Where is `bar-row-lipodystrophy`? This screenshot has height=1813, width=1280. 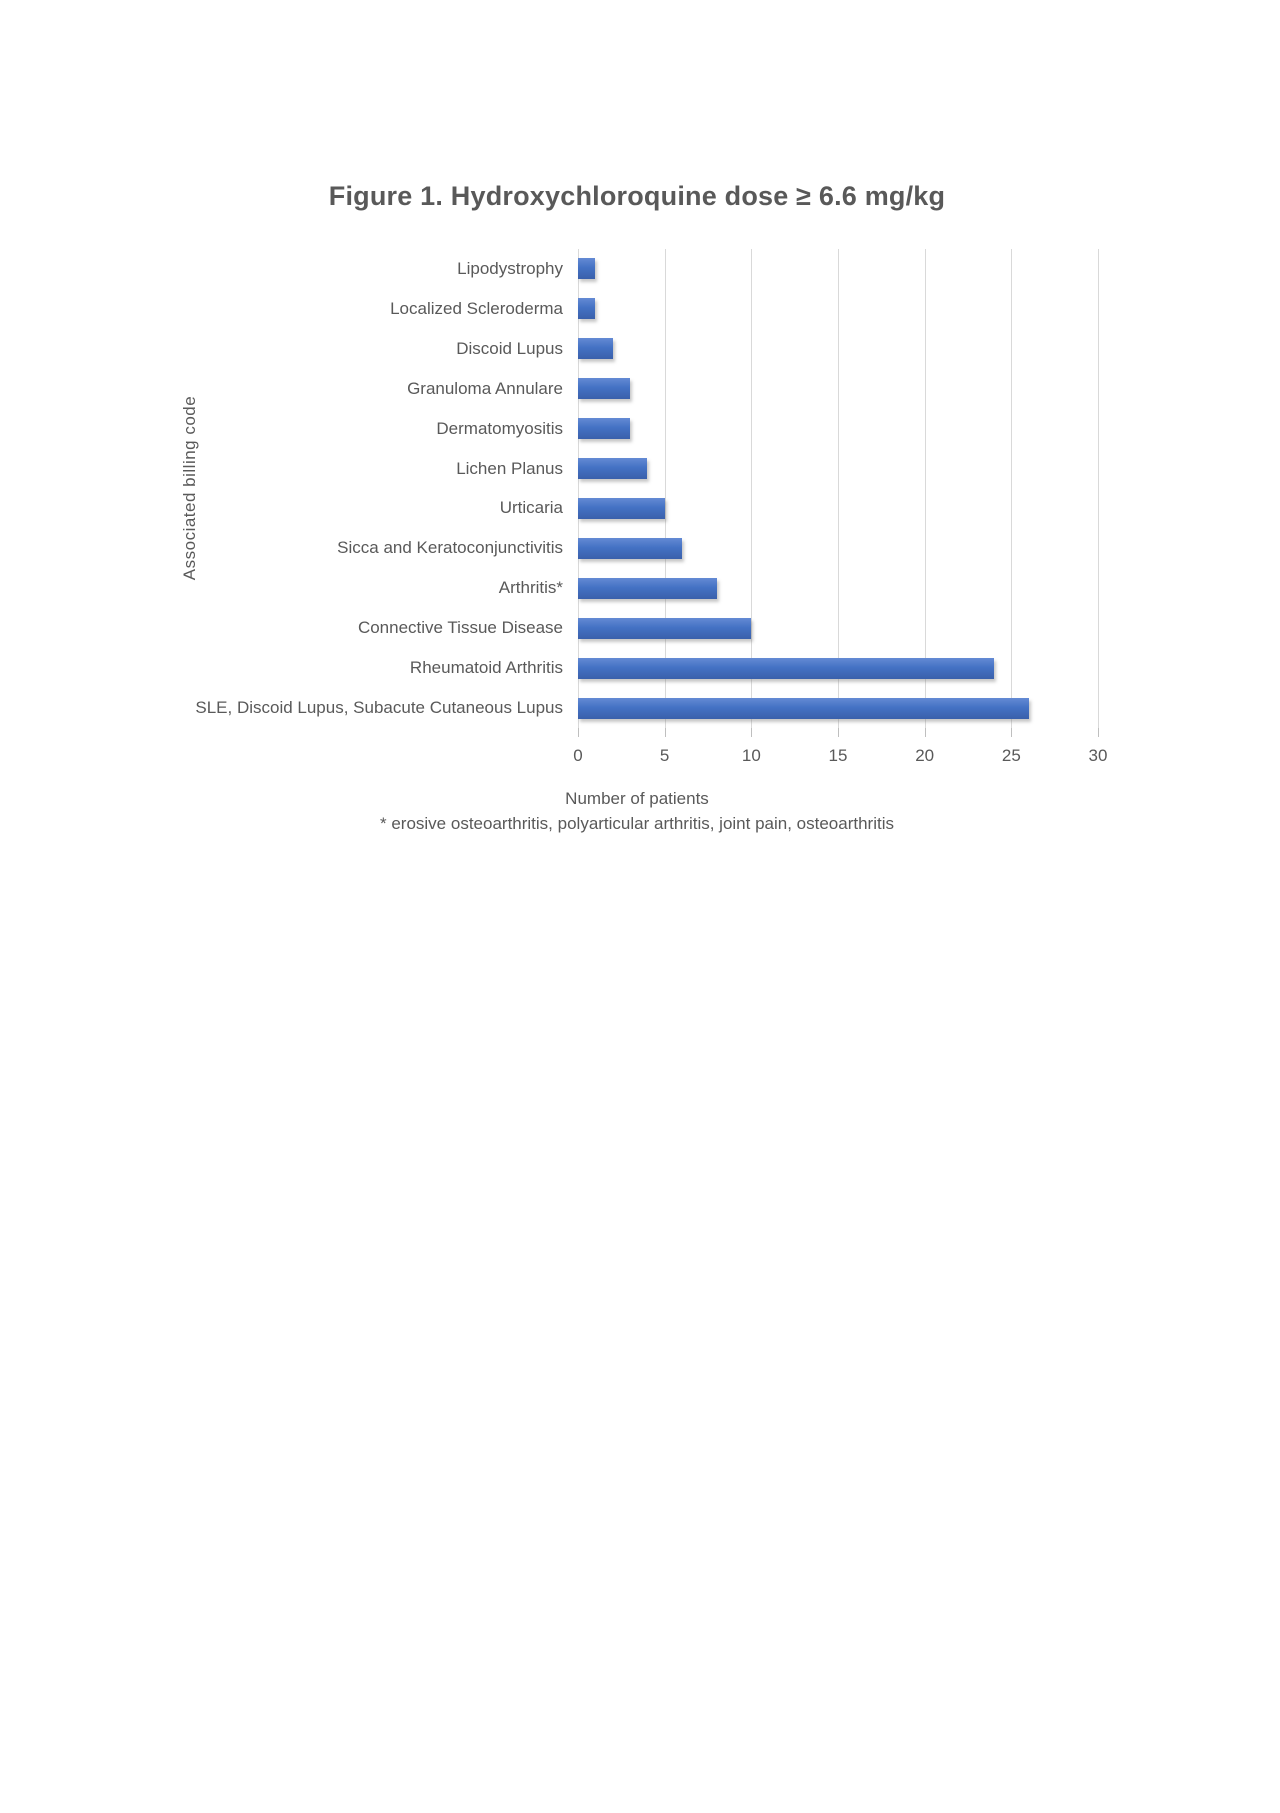 bar-row-lipodystrophy is located at coordinates (838, 269).